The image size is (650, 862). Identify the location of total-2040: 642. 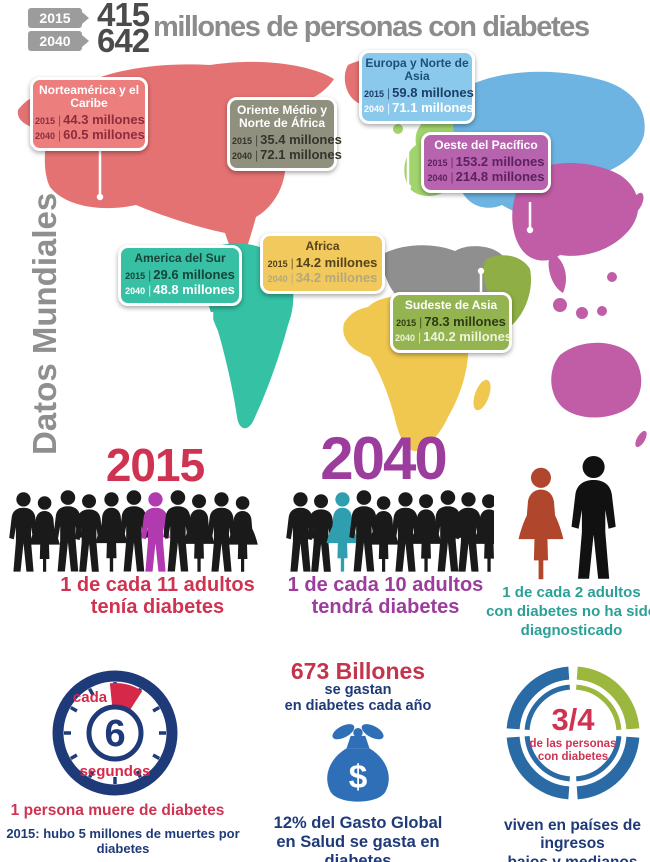
(123, 40).